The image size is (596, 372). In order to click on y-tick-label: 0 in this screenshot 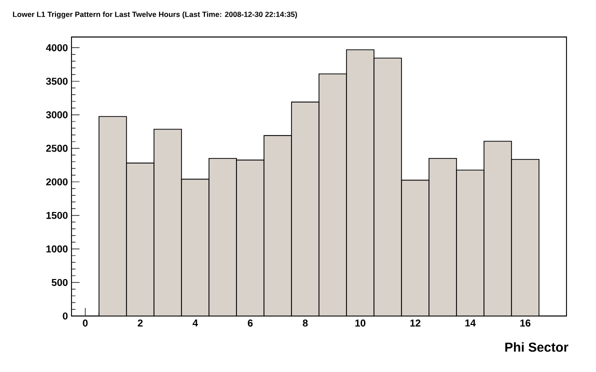, I will do `click(65, 316)`.